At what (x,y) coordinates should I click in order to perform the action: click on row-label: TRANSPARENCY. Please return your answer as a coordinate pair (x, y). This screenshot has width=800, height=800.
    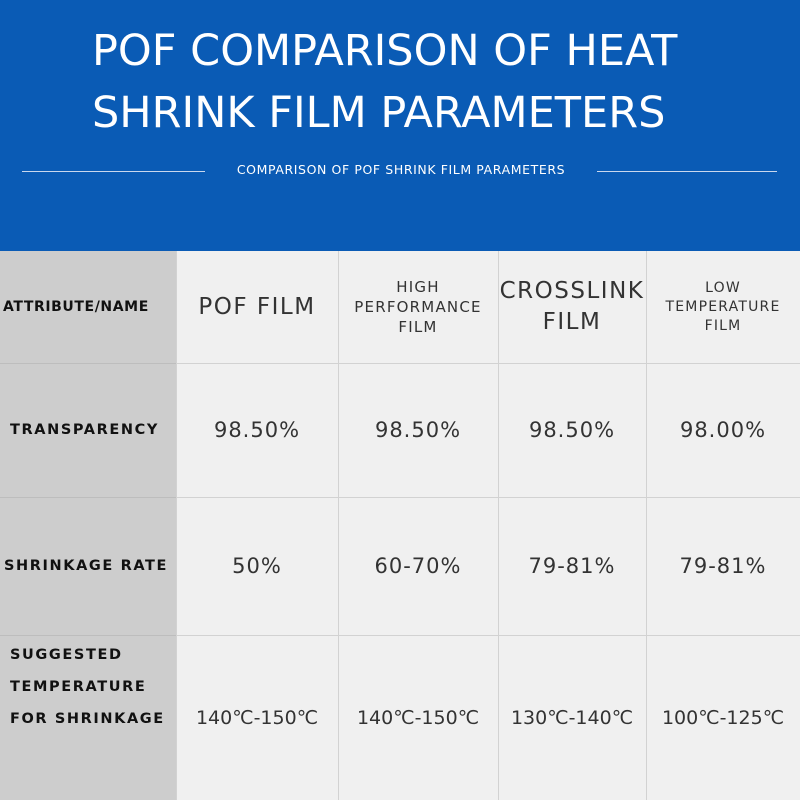
    Looking at the image, I should click on (84, 430).